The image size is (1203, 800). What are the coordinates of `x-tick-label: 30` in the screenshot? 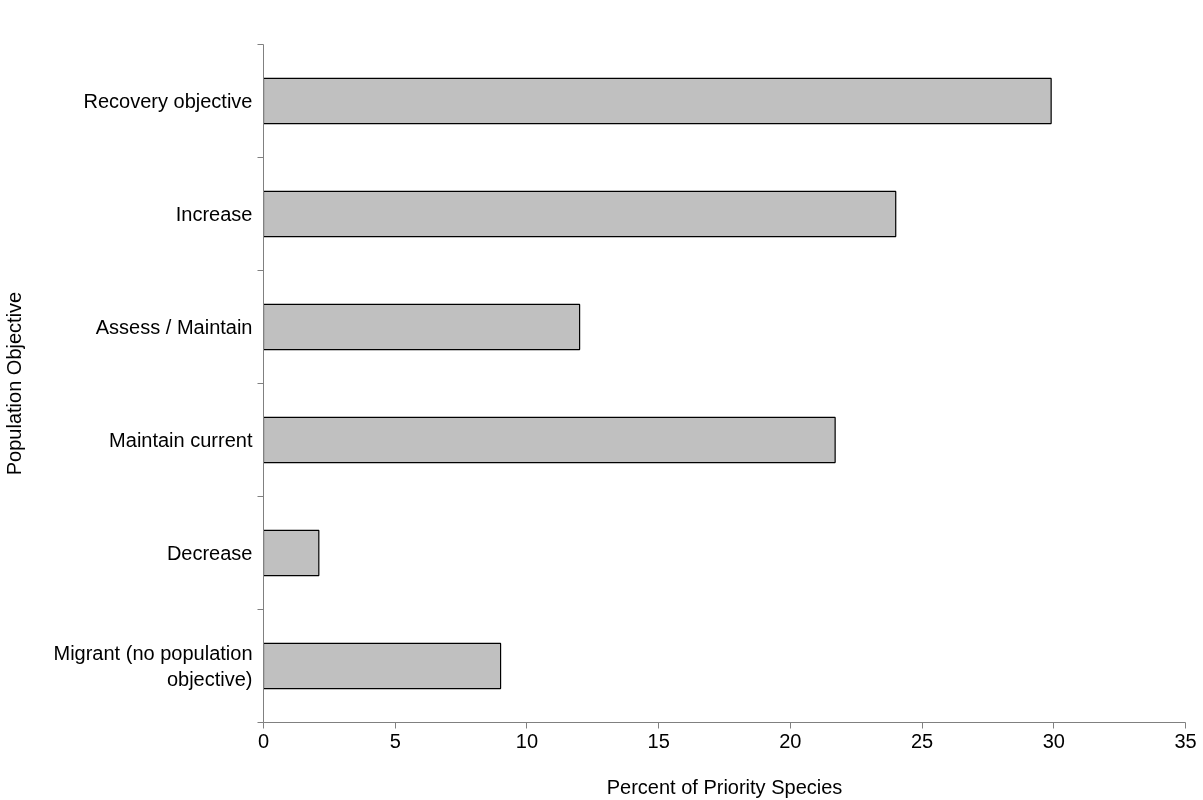 It's located at (1053, 740).